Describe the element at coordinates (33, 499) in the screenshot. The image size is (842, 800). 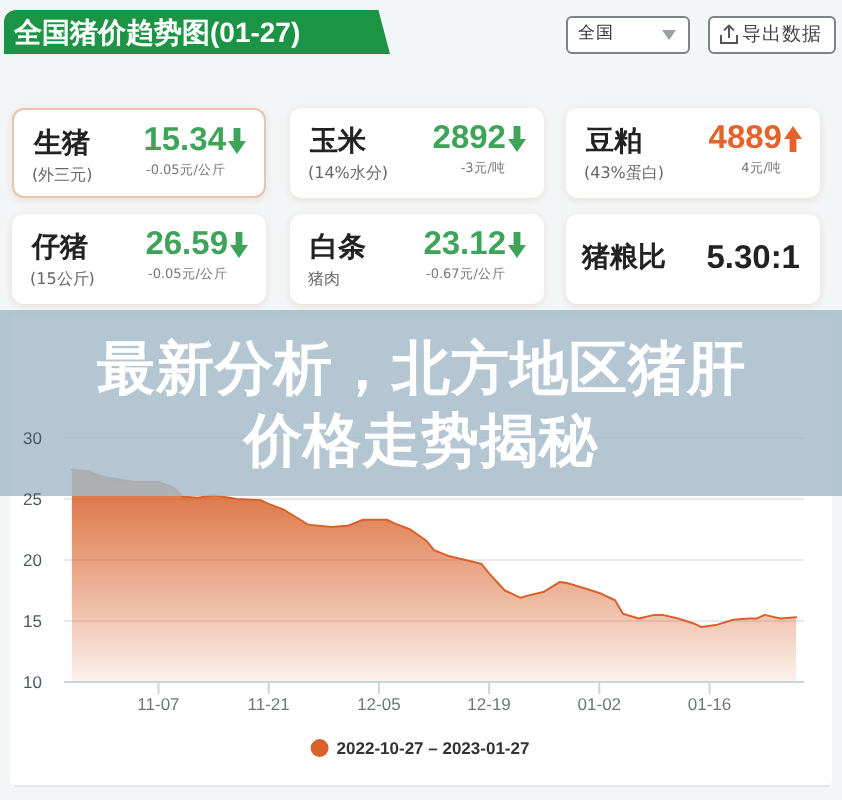
I see `y-tick-label: 25` at that location.